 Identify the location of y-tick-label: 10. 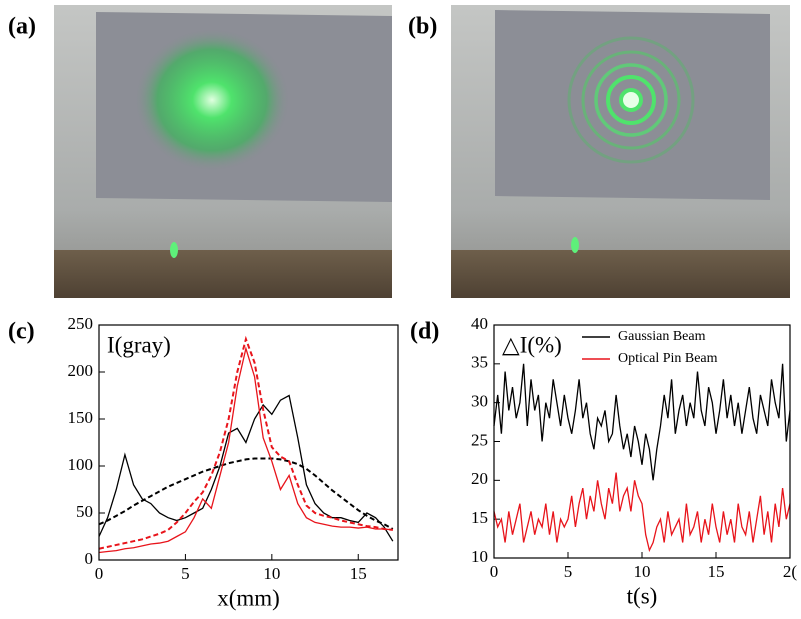
(479, 556).